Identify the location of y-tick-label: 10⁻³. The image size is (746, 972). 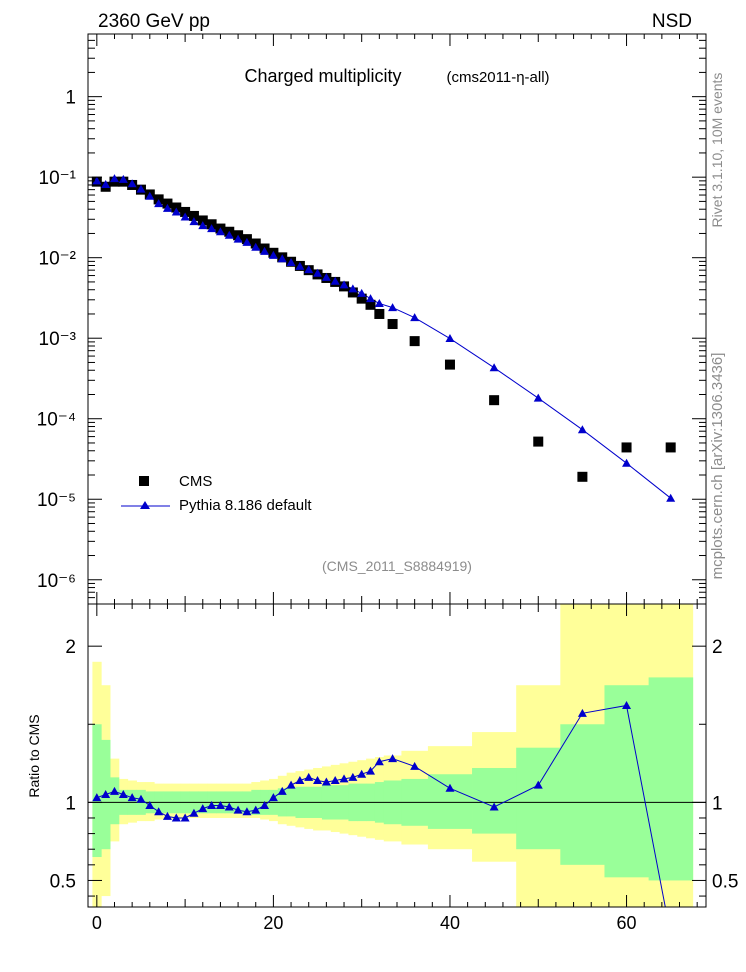
(58, 339).